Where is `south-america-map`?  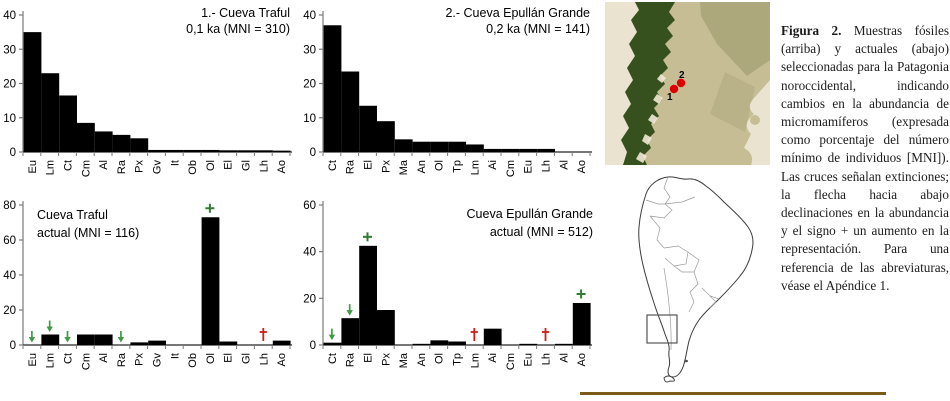 south-america-map is located at coordinates (679, 280).